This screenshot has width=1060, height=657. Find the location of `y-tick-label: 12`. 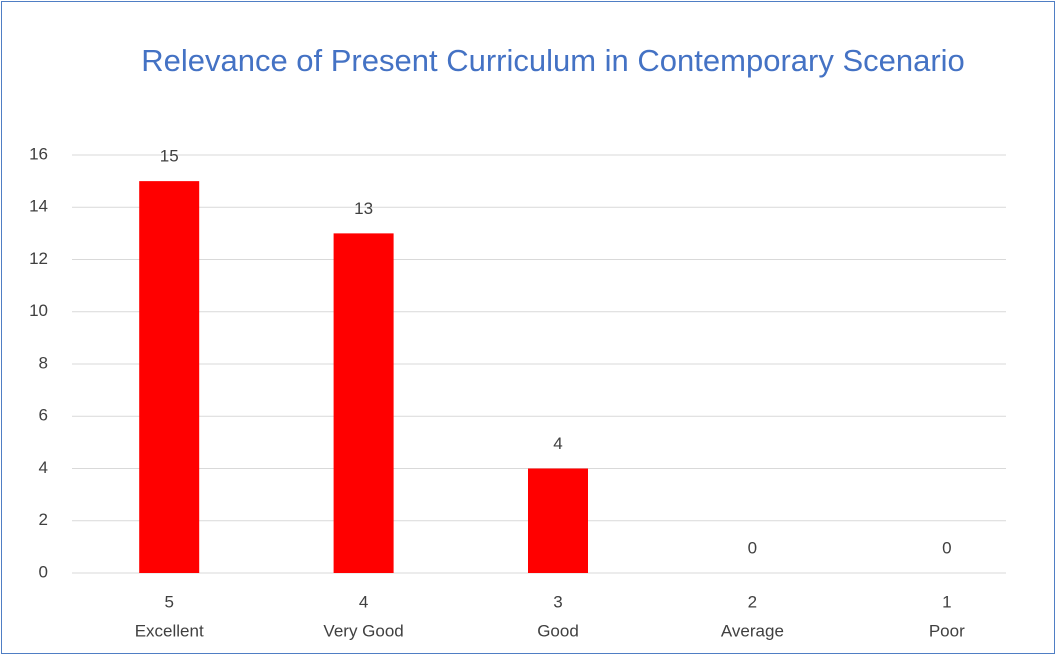

y-tick-label: 12 is located at coordinates (38, 258).